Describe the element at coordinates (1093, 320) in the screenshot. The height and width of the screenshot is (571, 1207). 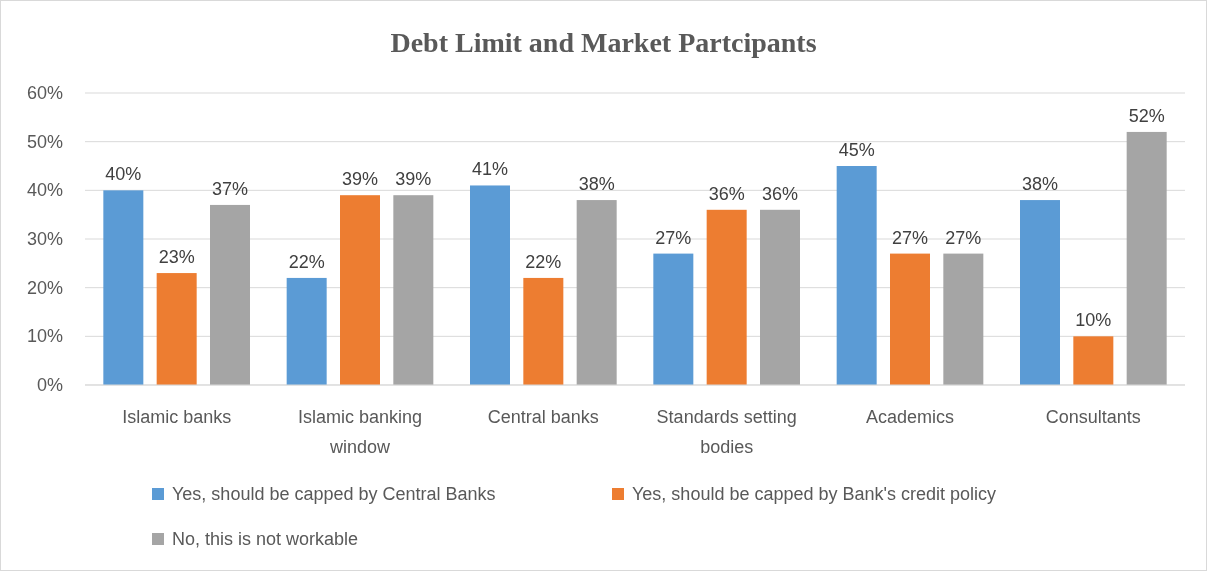
I see `text: 10%` at that location.